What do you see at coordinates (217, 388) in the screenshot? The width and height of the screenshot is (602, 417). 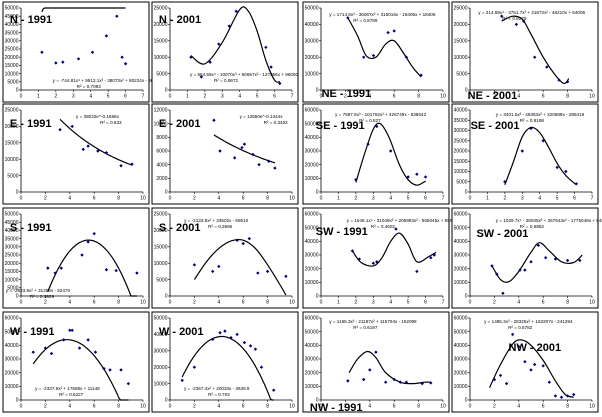 I see `trend-equation: y = -2367.4x² + 20034x - 3639.9` at bounding box center [217, 388].